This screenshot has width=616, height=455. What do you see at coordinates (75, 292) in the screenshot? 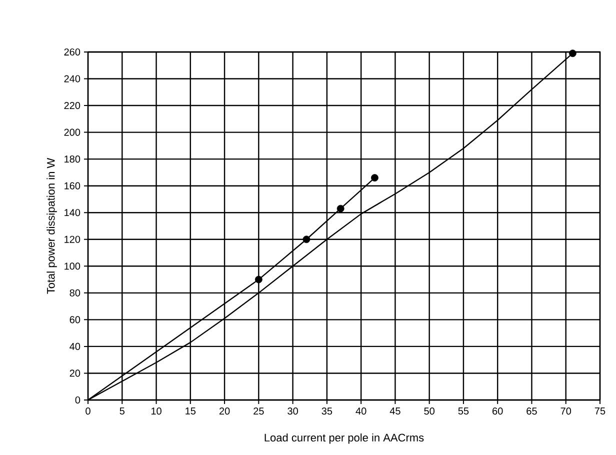
I see `y-tick-label: 80` at bounding box center [75, 292].